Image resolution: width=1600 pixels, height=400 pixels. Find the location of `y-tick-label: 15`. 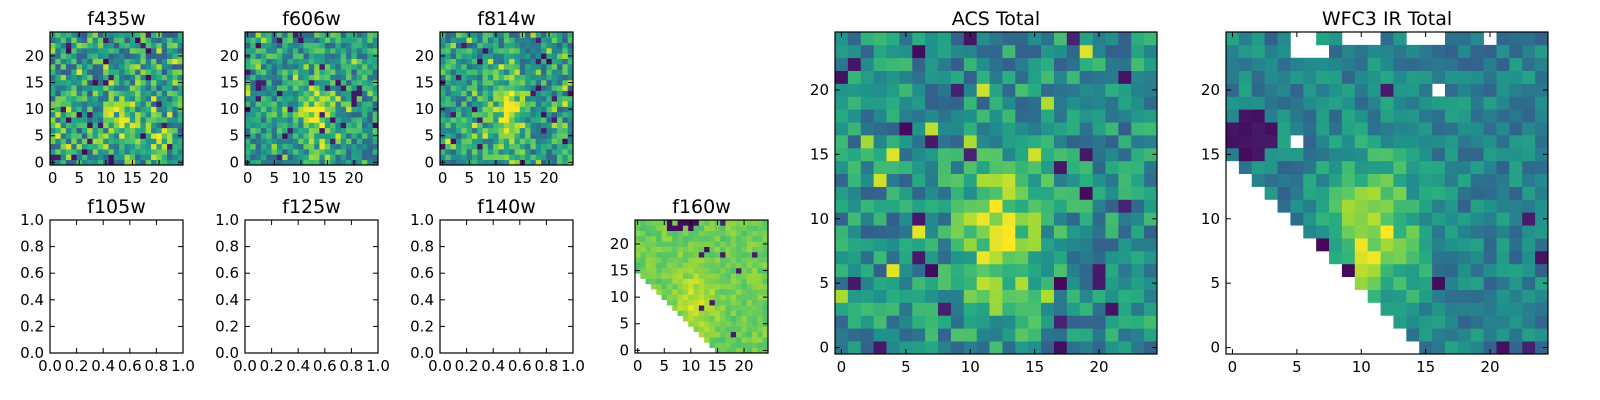

y-tick-label: 15 is located at coordinates (34, 83).